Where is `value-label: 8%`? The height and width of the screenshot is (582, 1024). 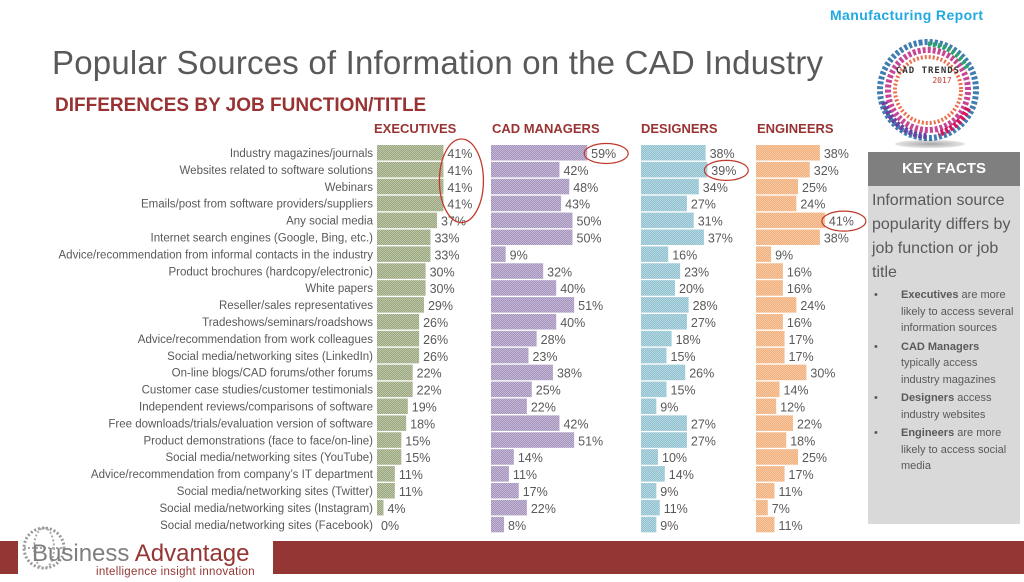 value-label: 8% is located at coordinates (517, 526).